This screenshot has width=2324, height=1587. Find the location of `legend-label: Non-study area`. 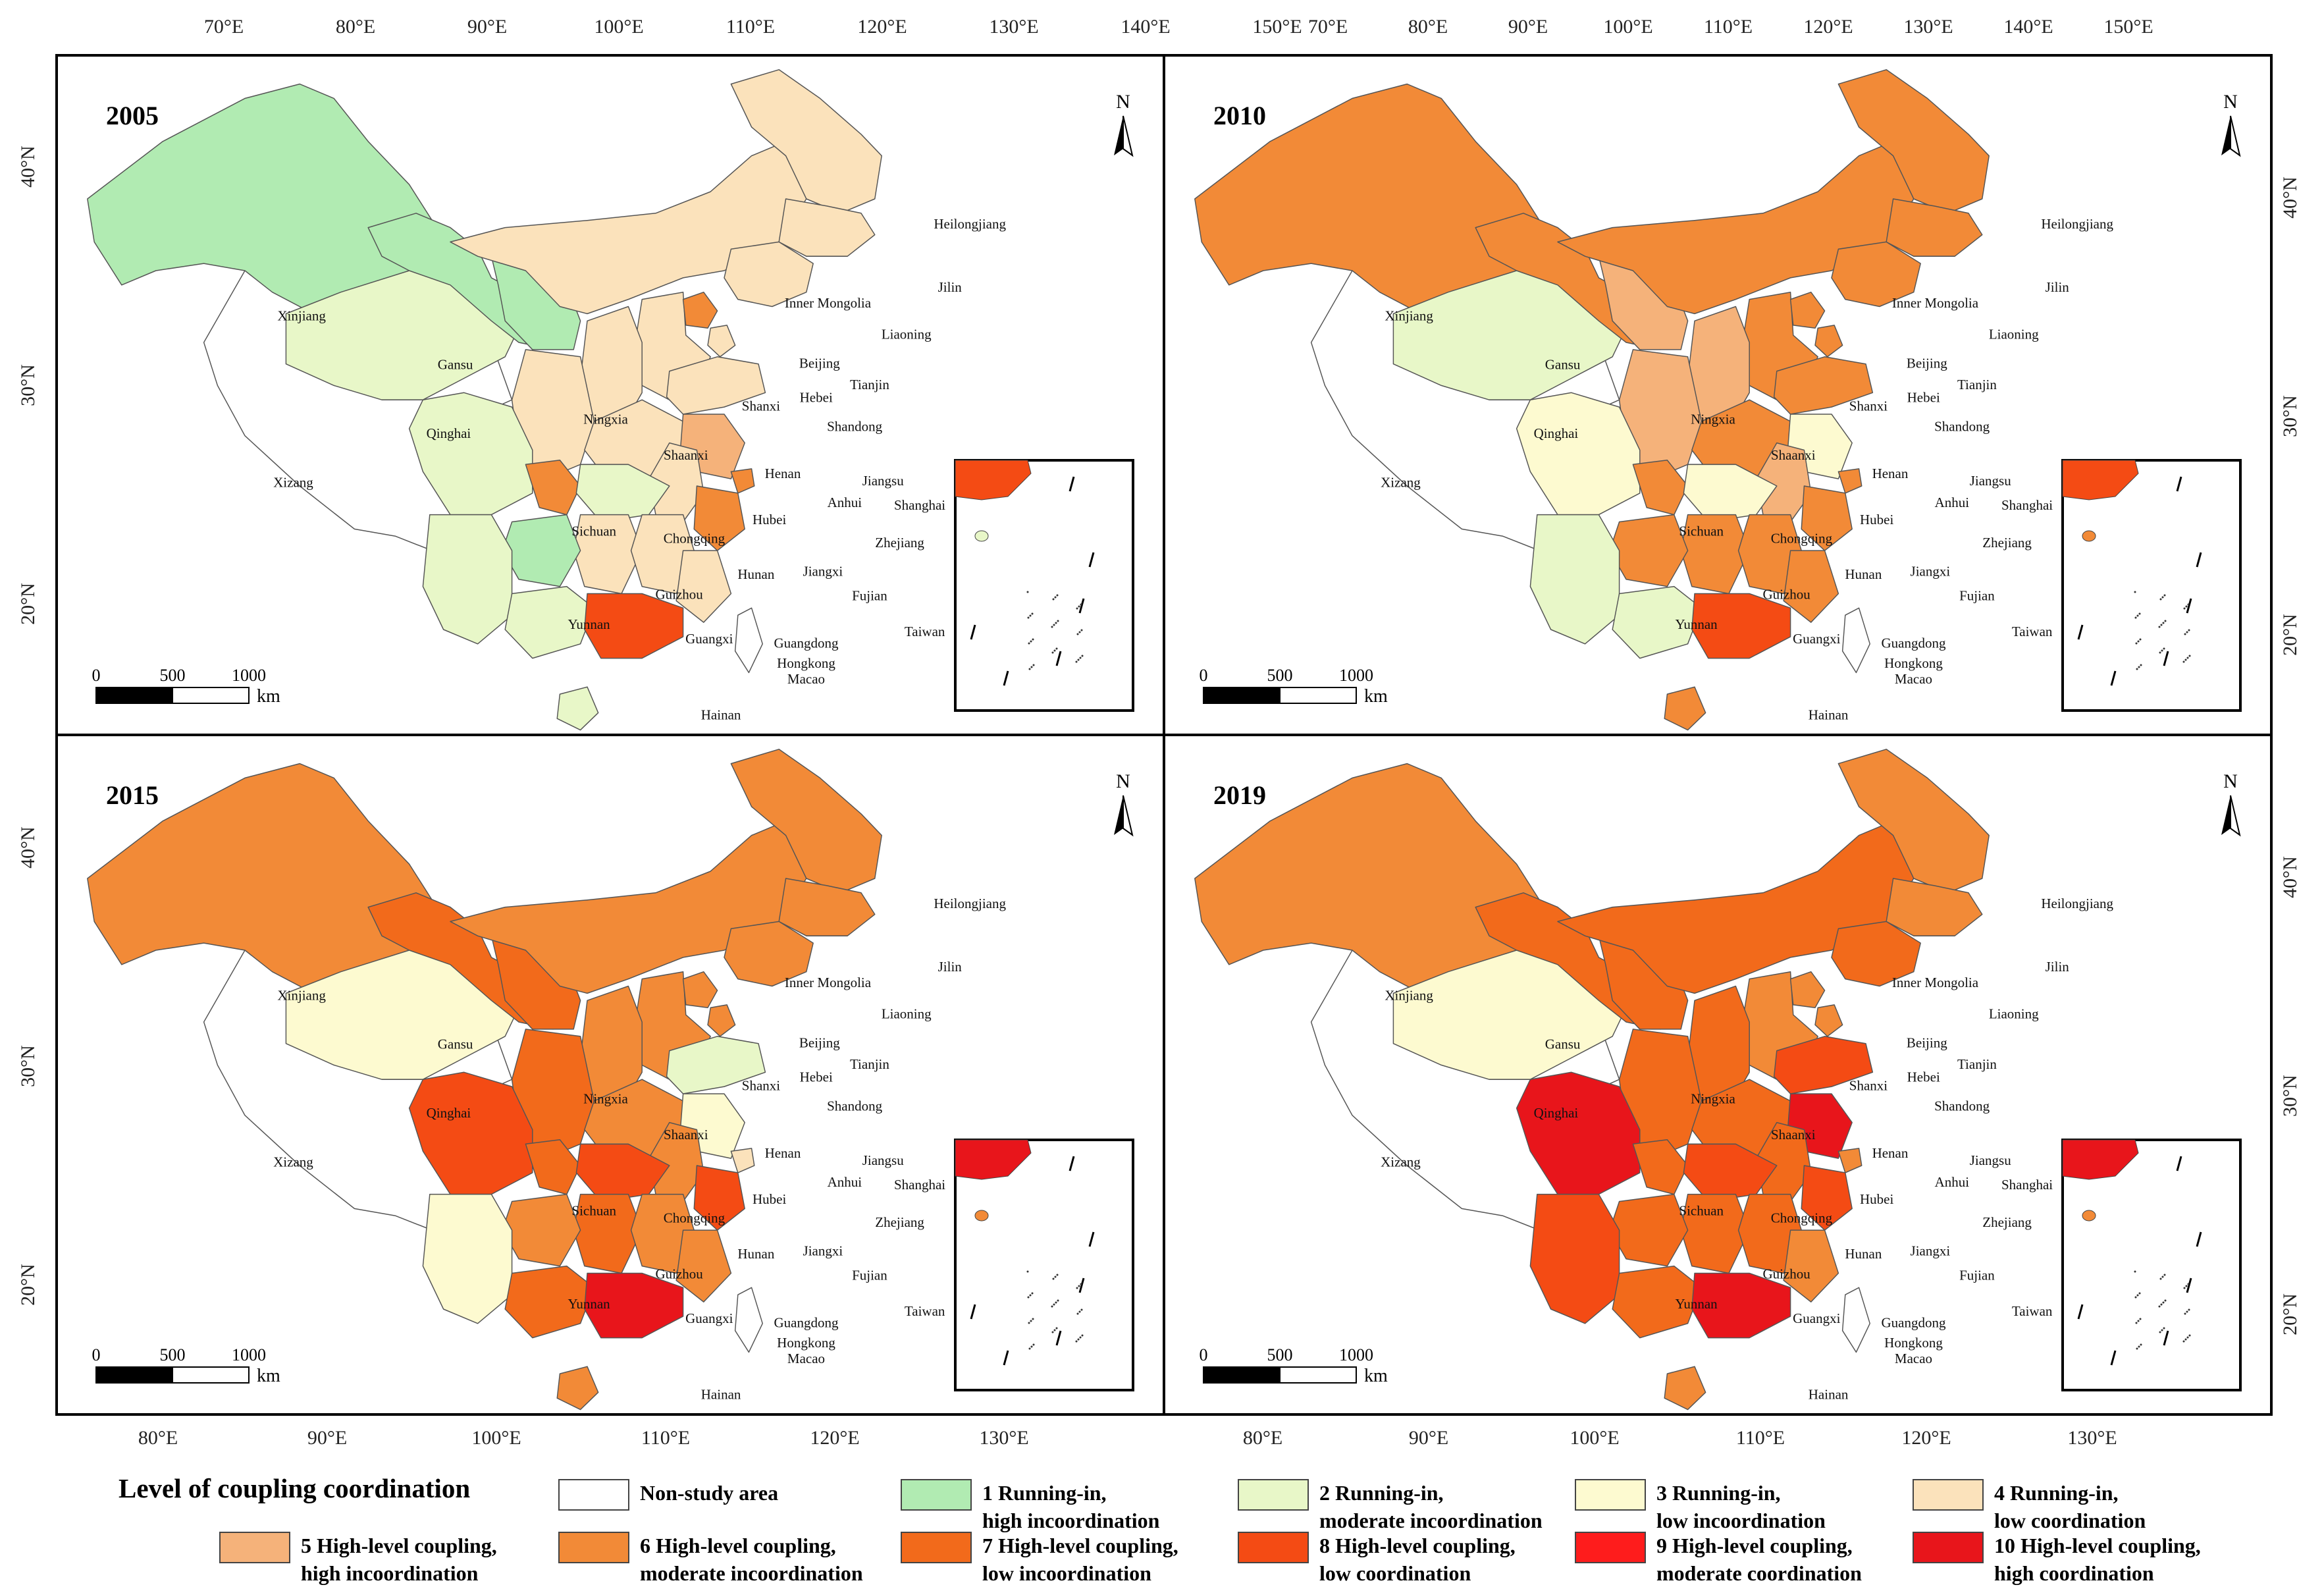

legend-label: Non-study area is located at coordinates (709, 1493).